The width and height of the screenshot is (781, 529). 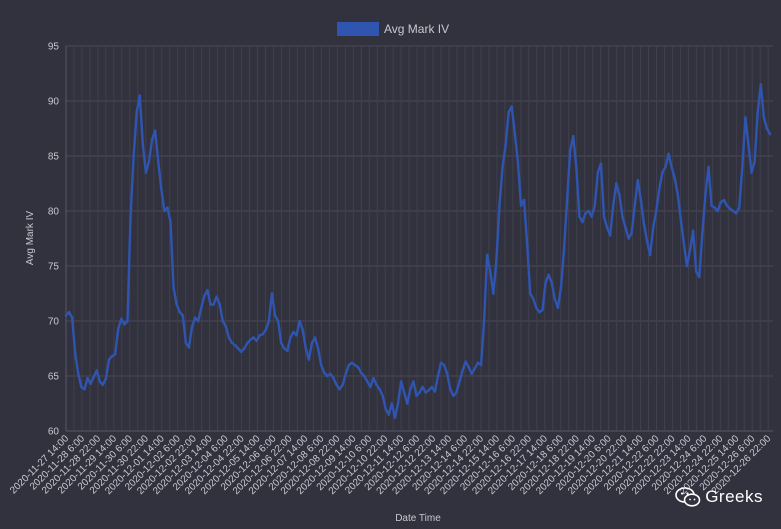 What do you see at coordinates (358, 29) in the screenshot?
I see `legend-swatch` at bounding box center [358, 29].